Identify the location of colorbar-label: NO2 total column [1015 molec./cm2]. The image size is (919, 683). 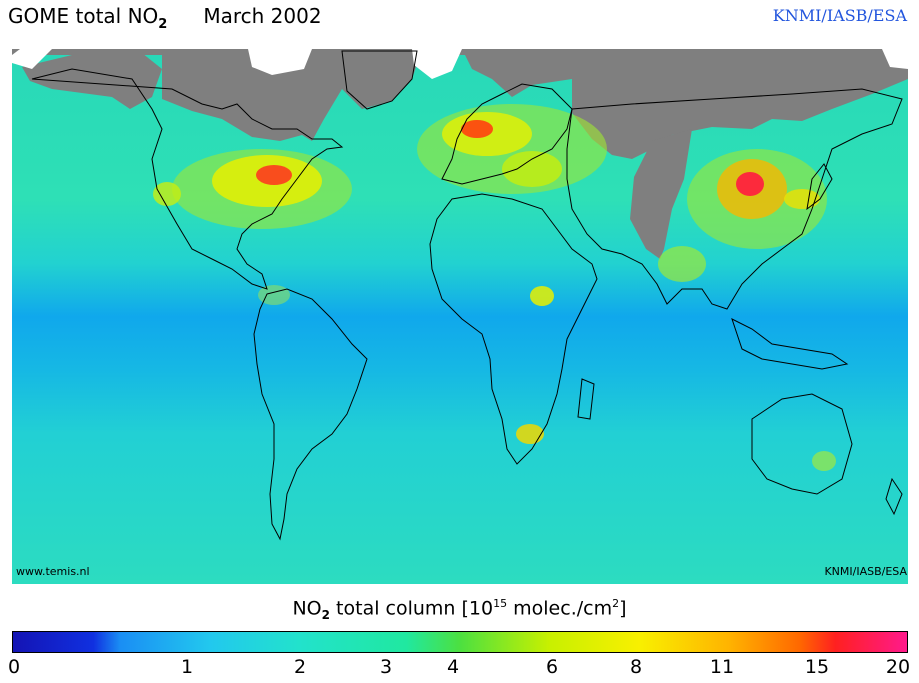
(459, 609).